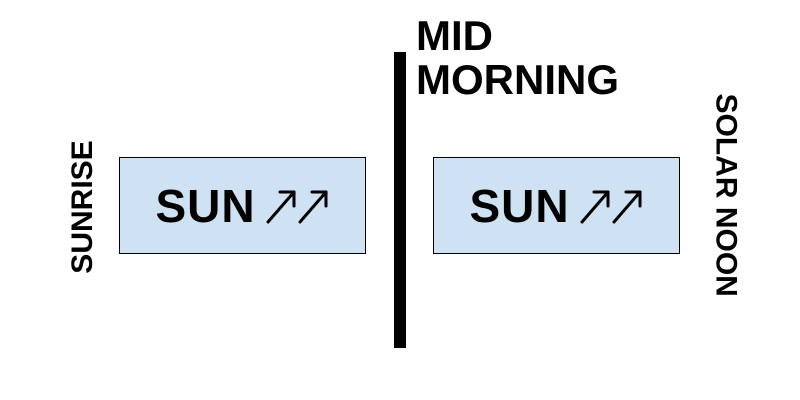 This screenshot has width=800, height=400. I want to click on mid-morning-label-line2: MORNING, so click(517, 79).